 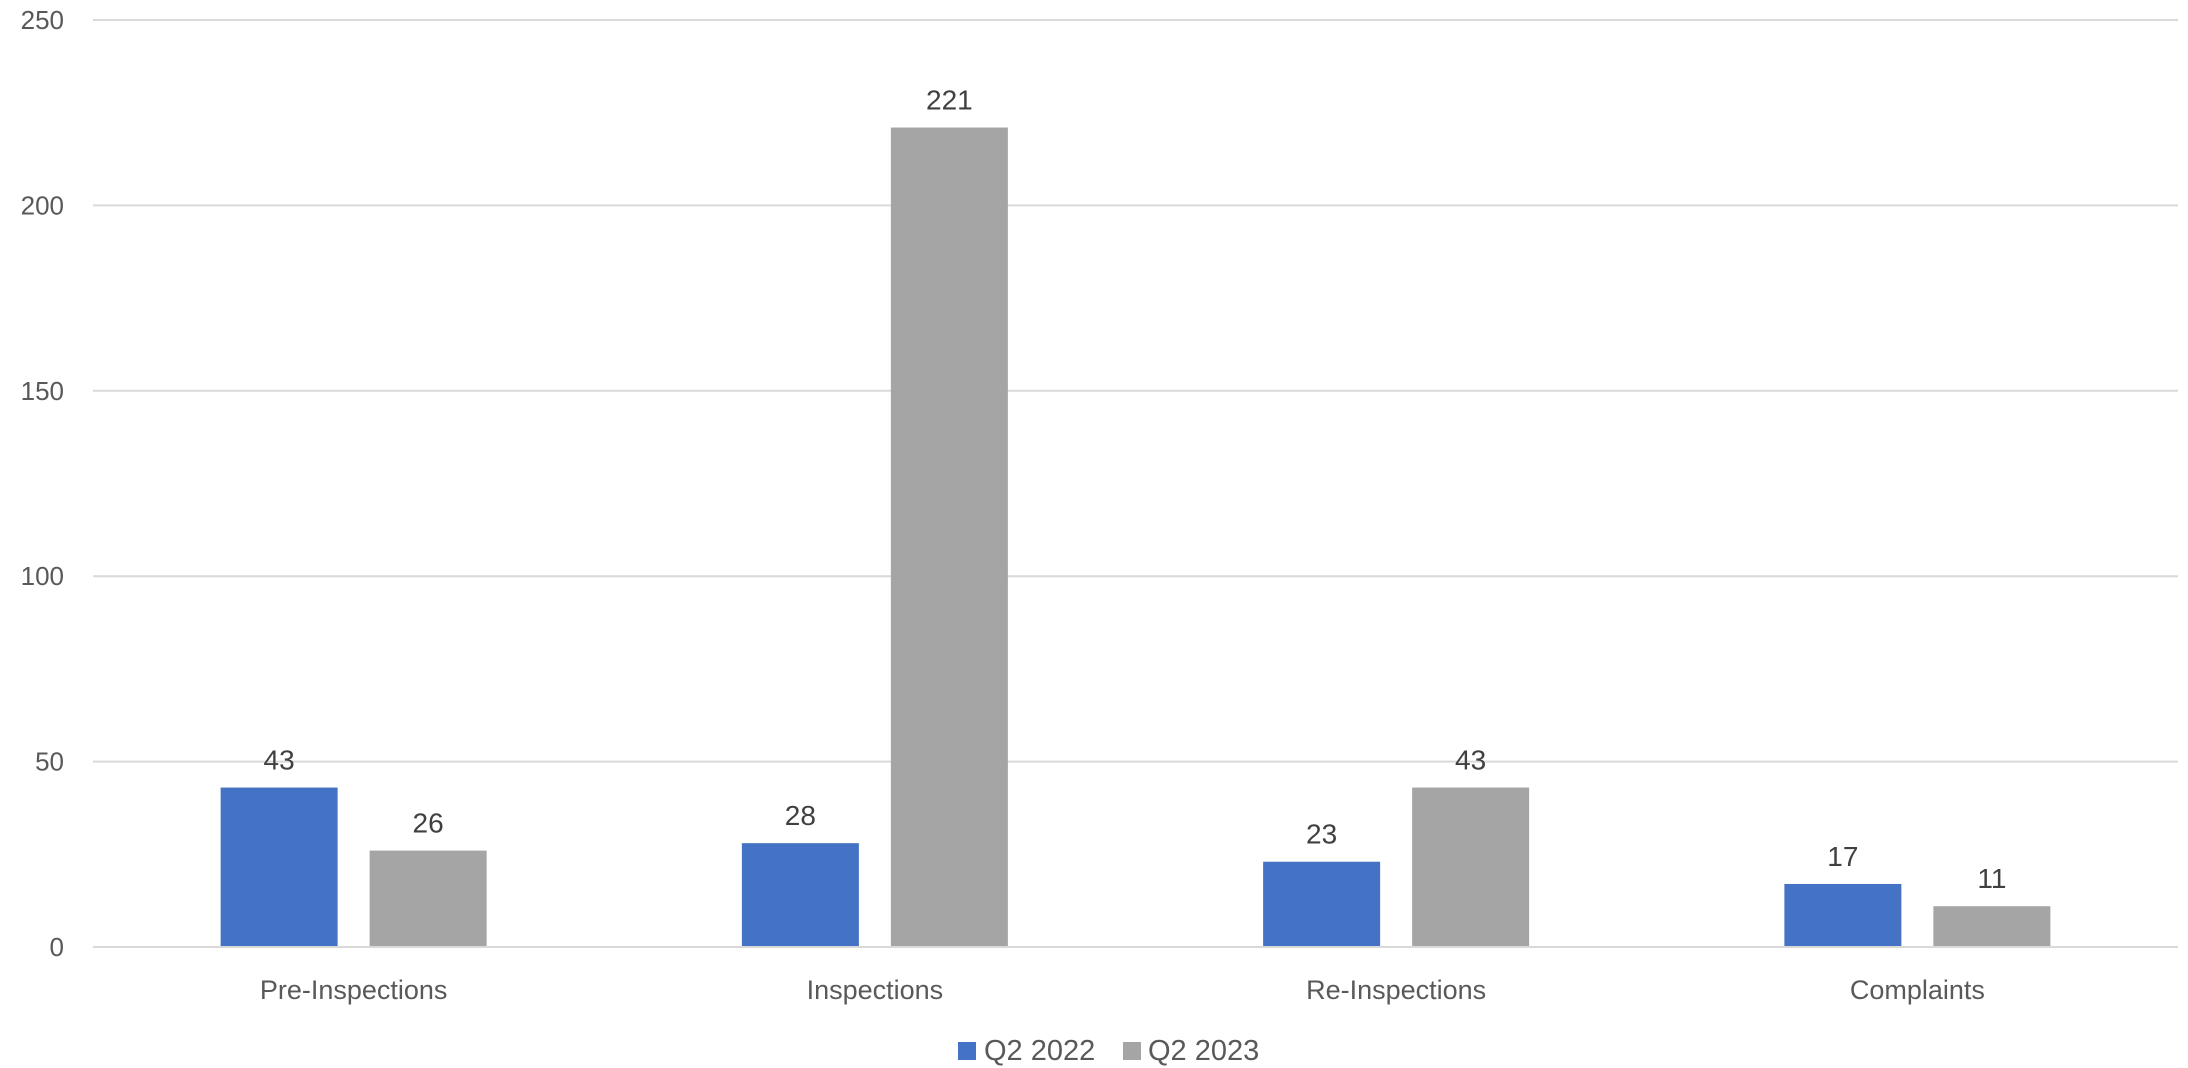 What do you see at coordinates (42, 391) in the screenshot?
I see `y-tick-label: 150` at bounding box center [42, 391].